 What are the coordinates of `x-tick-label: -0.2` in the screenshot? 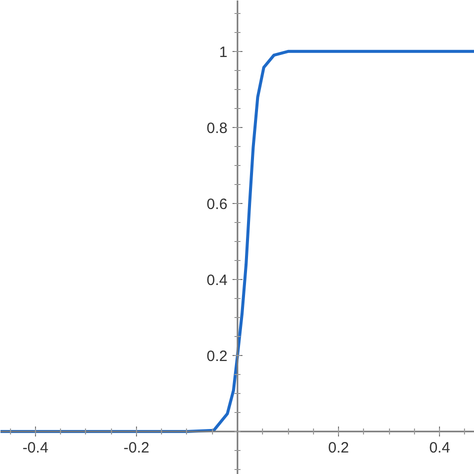 It's located at (137, 448).